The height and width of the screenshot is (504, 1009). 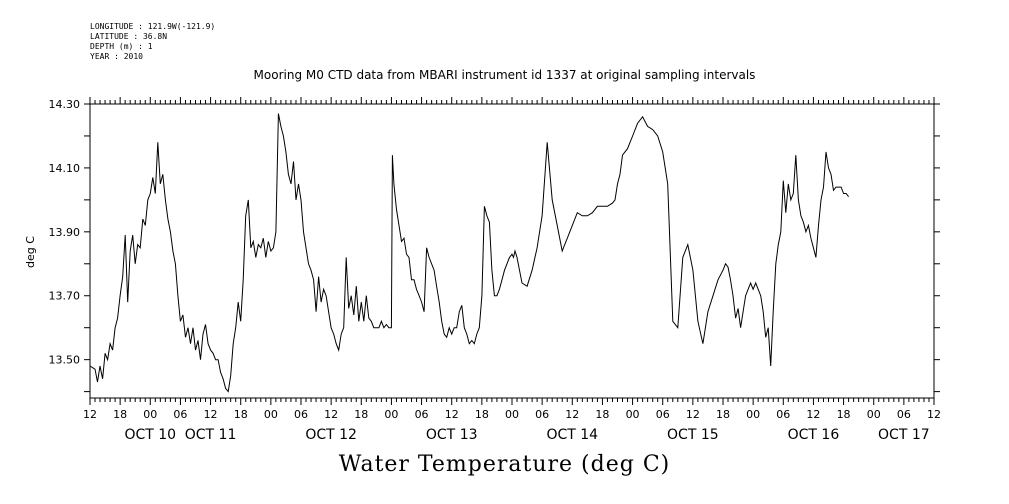 I want to click on y-axis-label: deg C, so click(x=30, y=252).